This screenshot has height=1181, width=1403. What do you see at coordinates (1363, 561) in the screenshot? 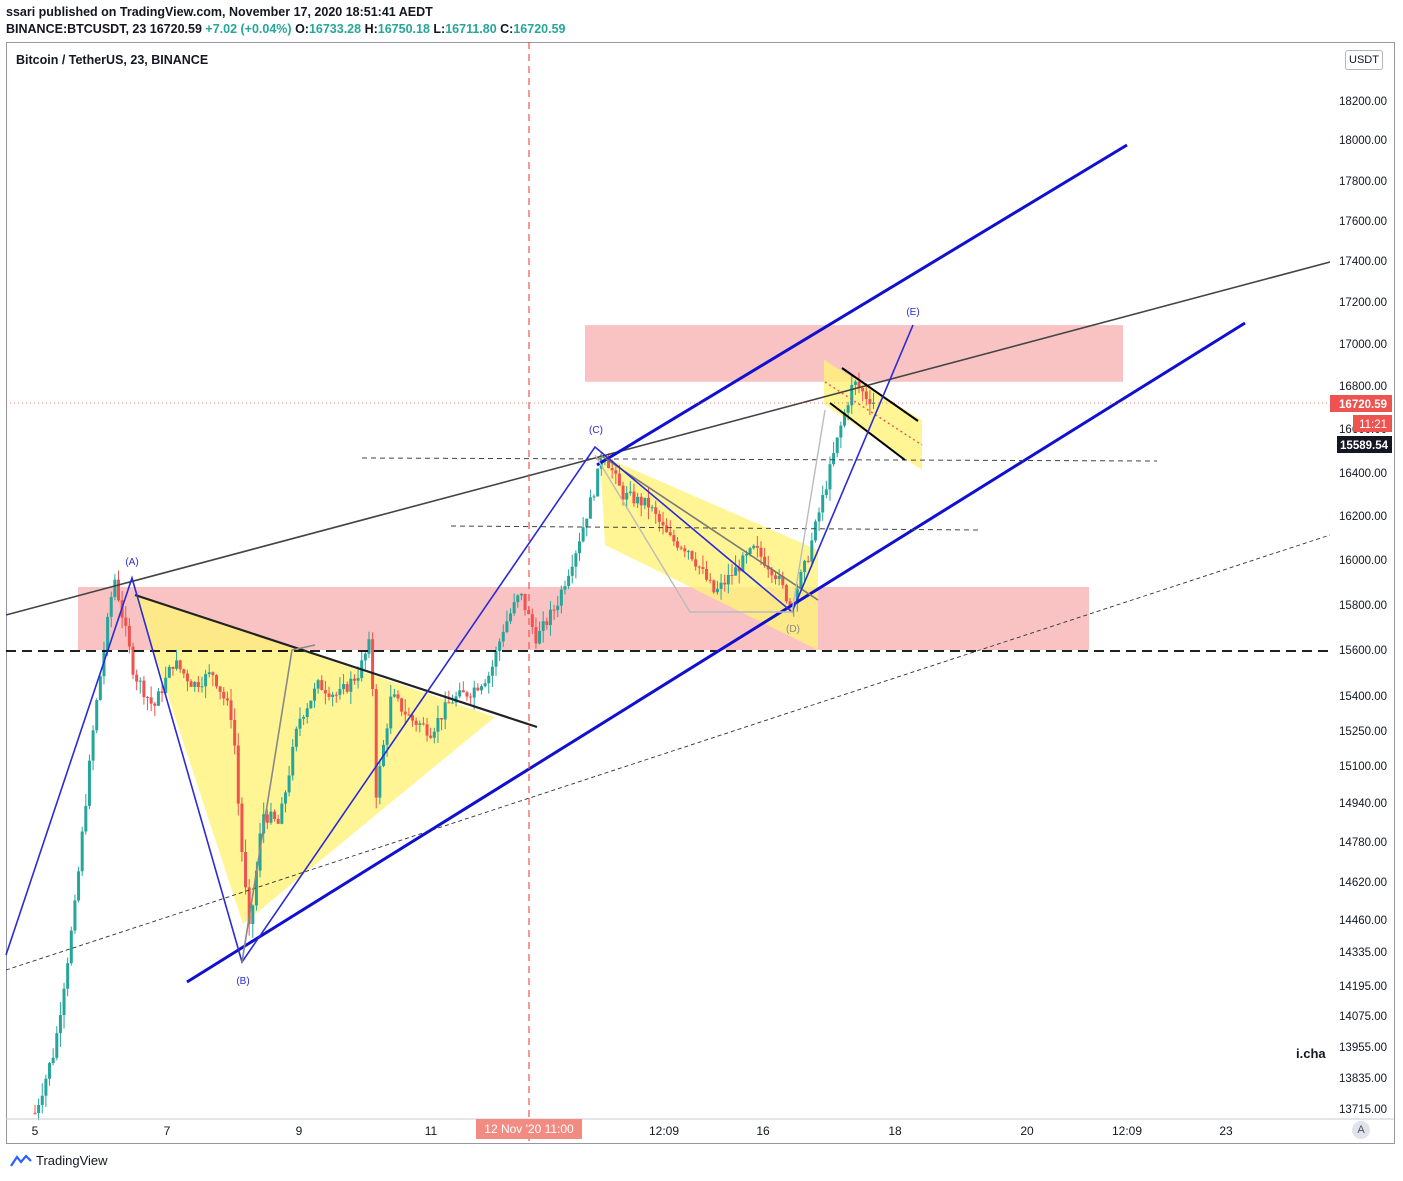
I see `price-tick-label: 16000.00` at bounding box center [1363, 561].